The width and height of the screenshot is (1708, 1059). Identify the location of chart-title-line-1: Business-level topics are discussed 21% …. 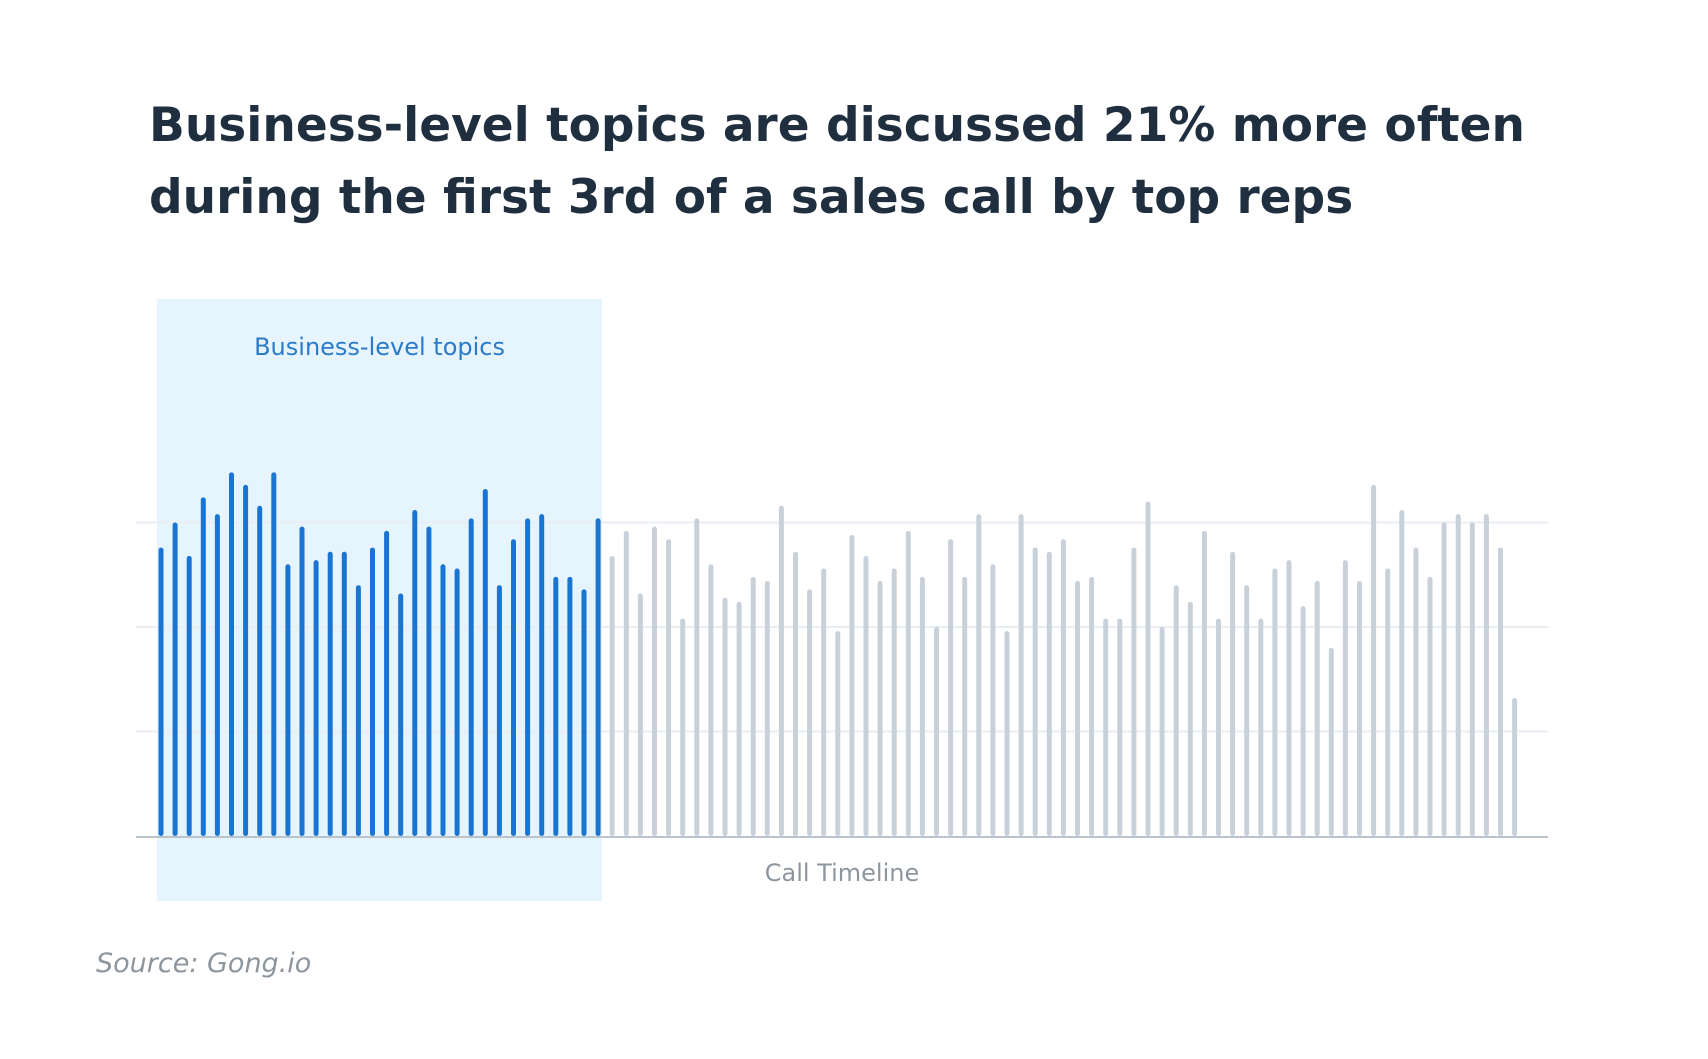
(837, 125).